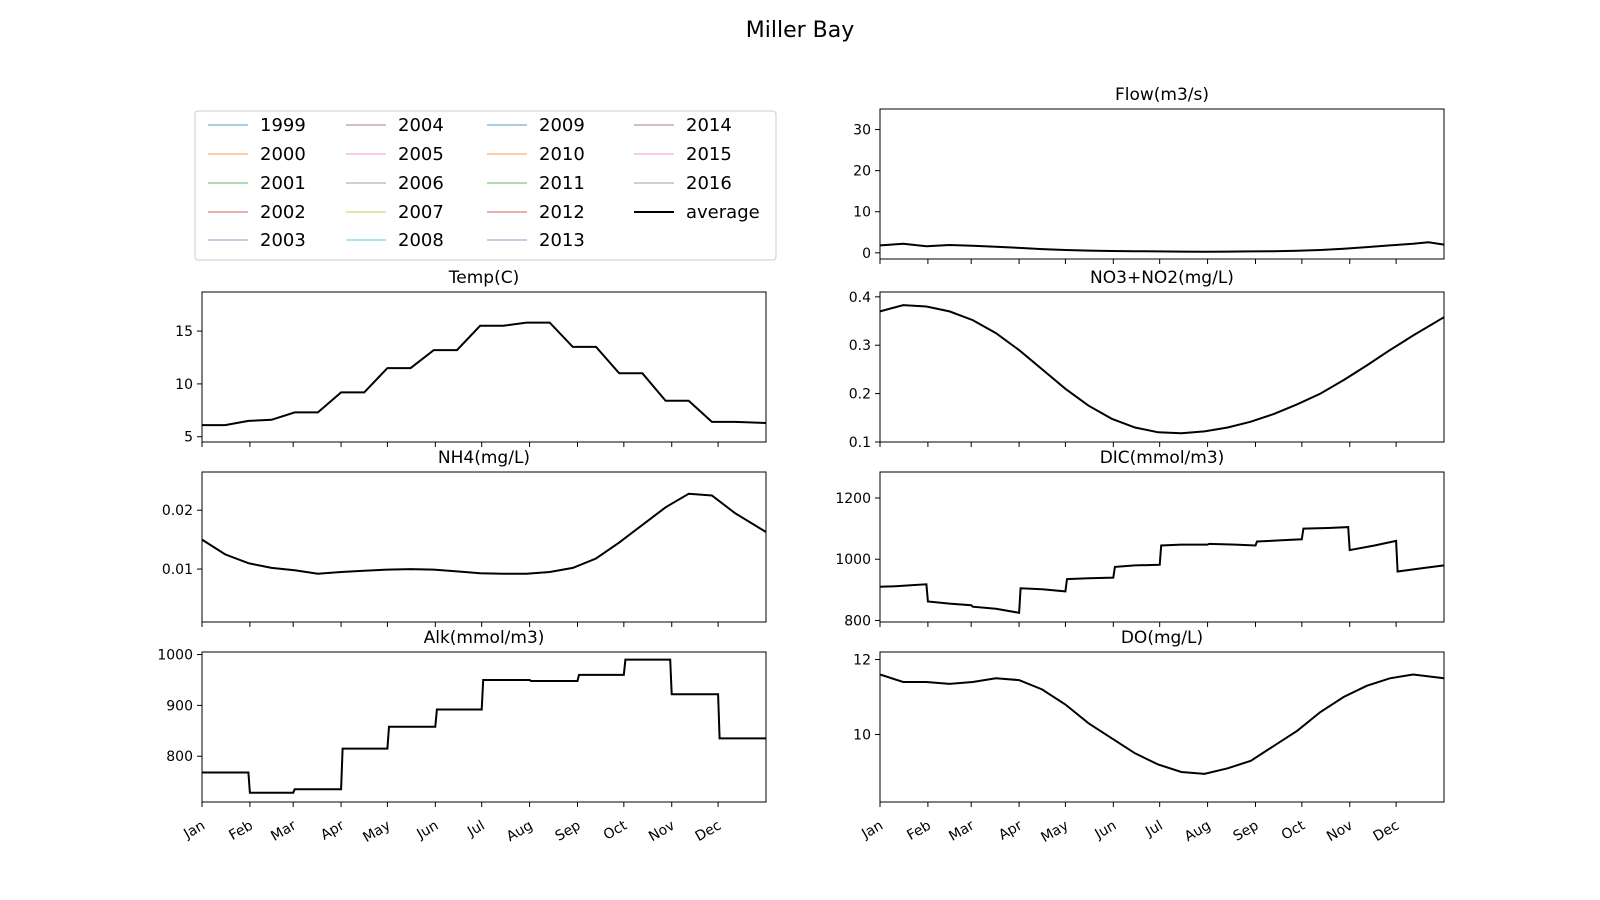 The image size is (1600, 900). What do you see at coordinates (283, 183) in the screenshot?
I see `legend-label: 2001` at bounding box center [283, 183].